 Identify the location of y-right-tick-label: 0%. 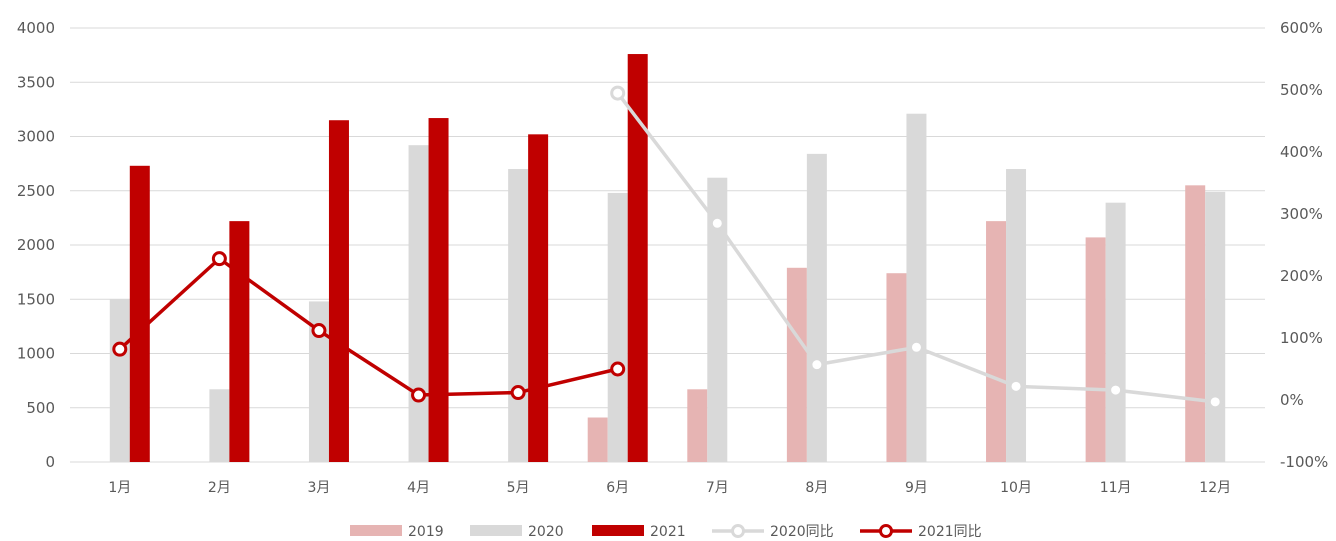
(1292, 400).